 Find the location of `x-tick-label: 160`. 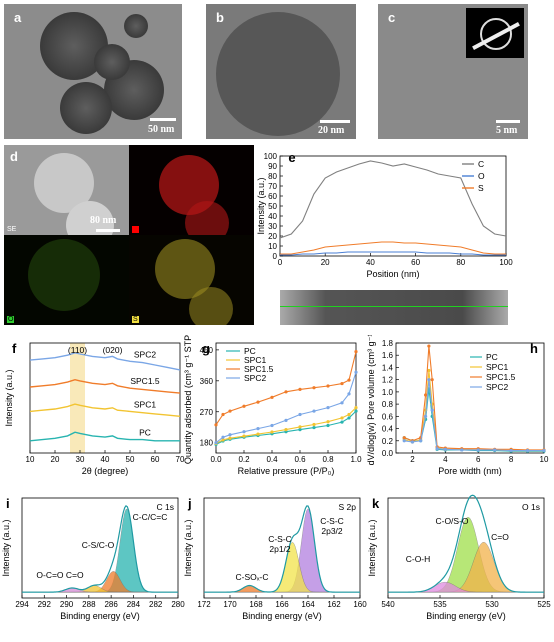

x-tick-label: 160 is located at coordinates (360, 604).